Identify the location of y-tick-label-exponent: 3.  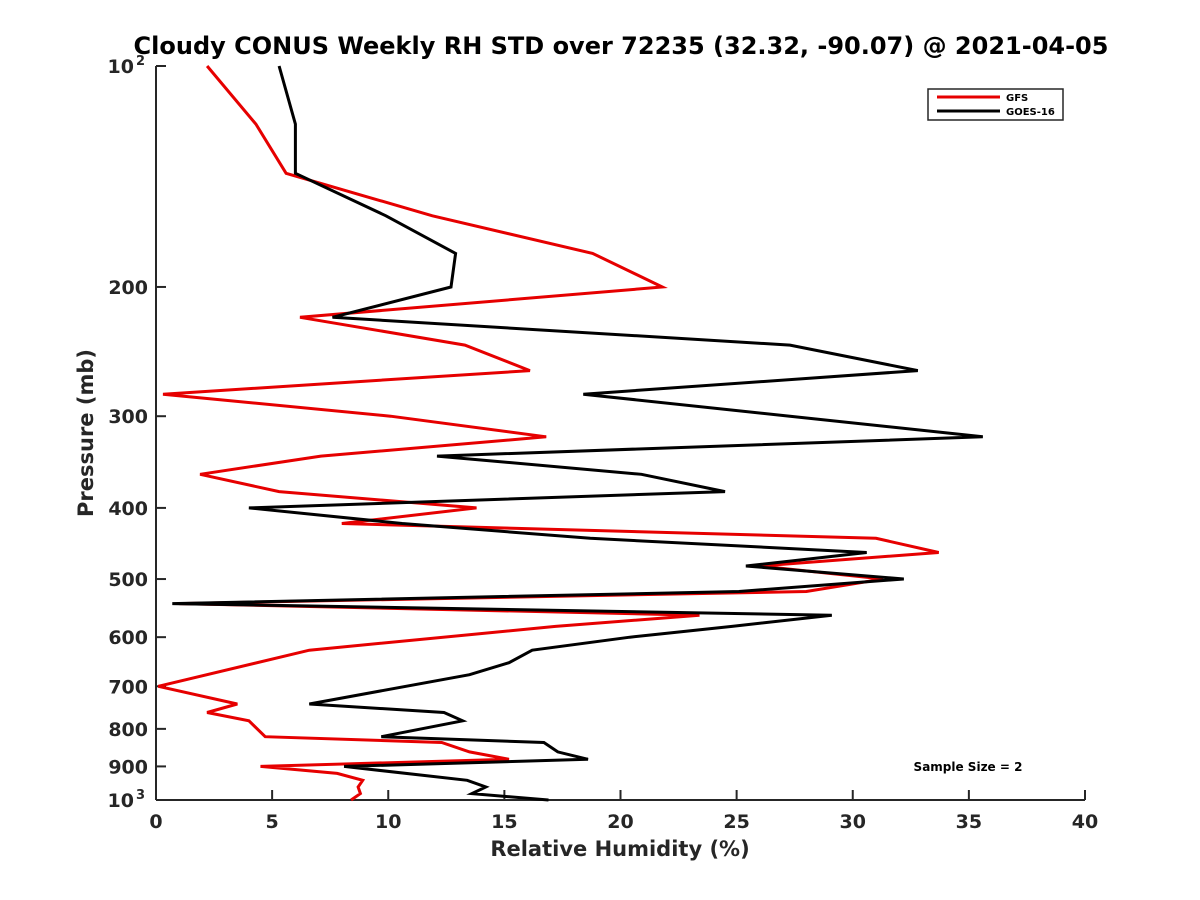
(140, 795).